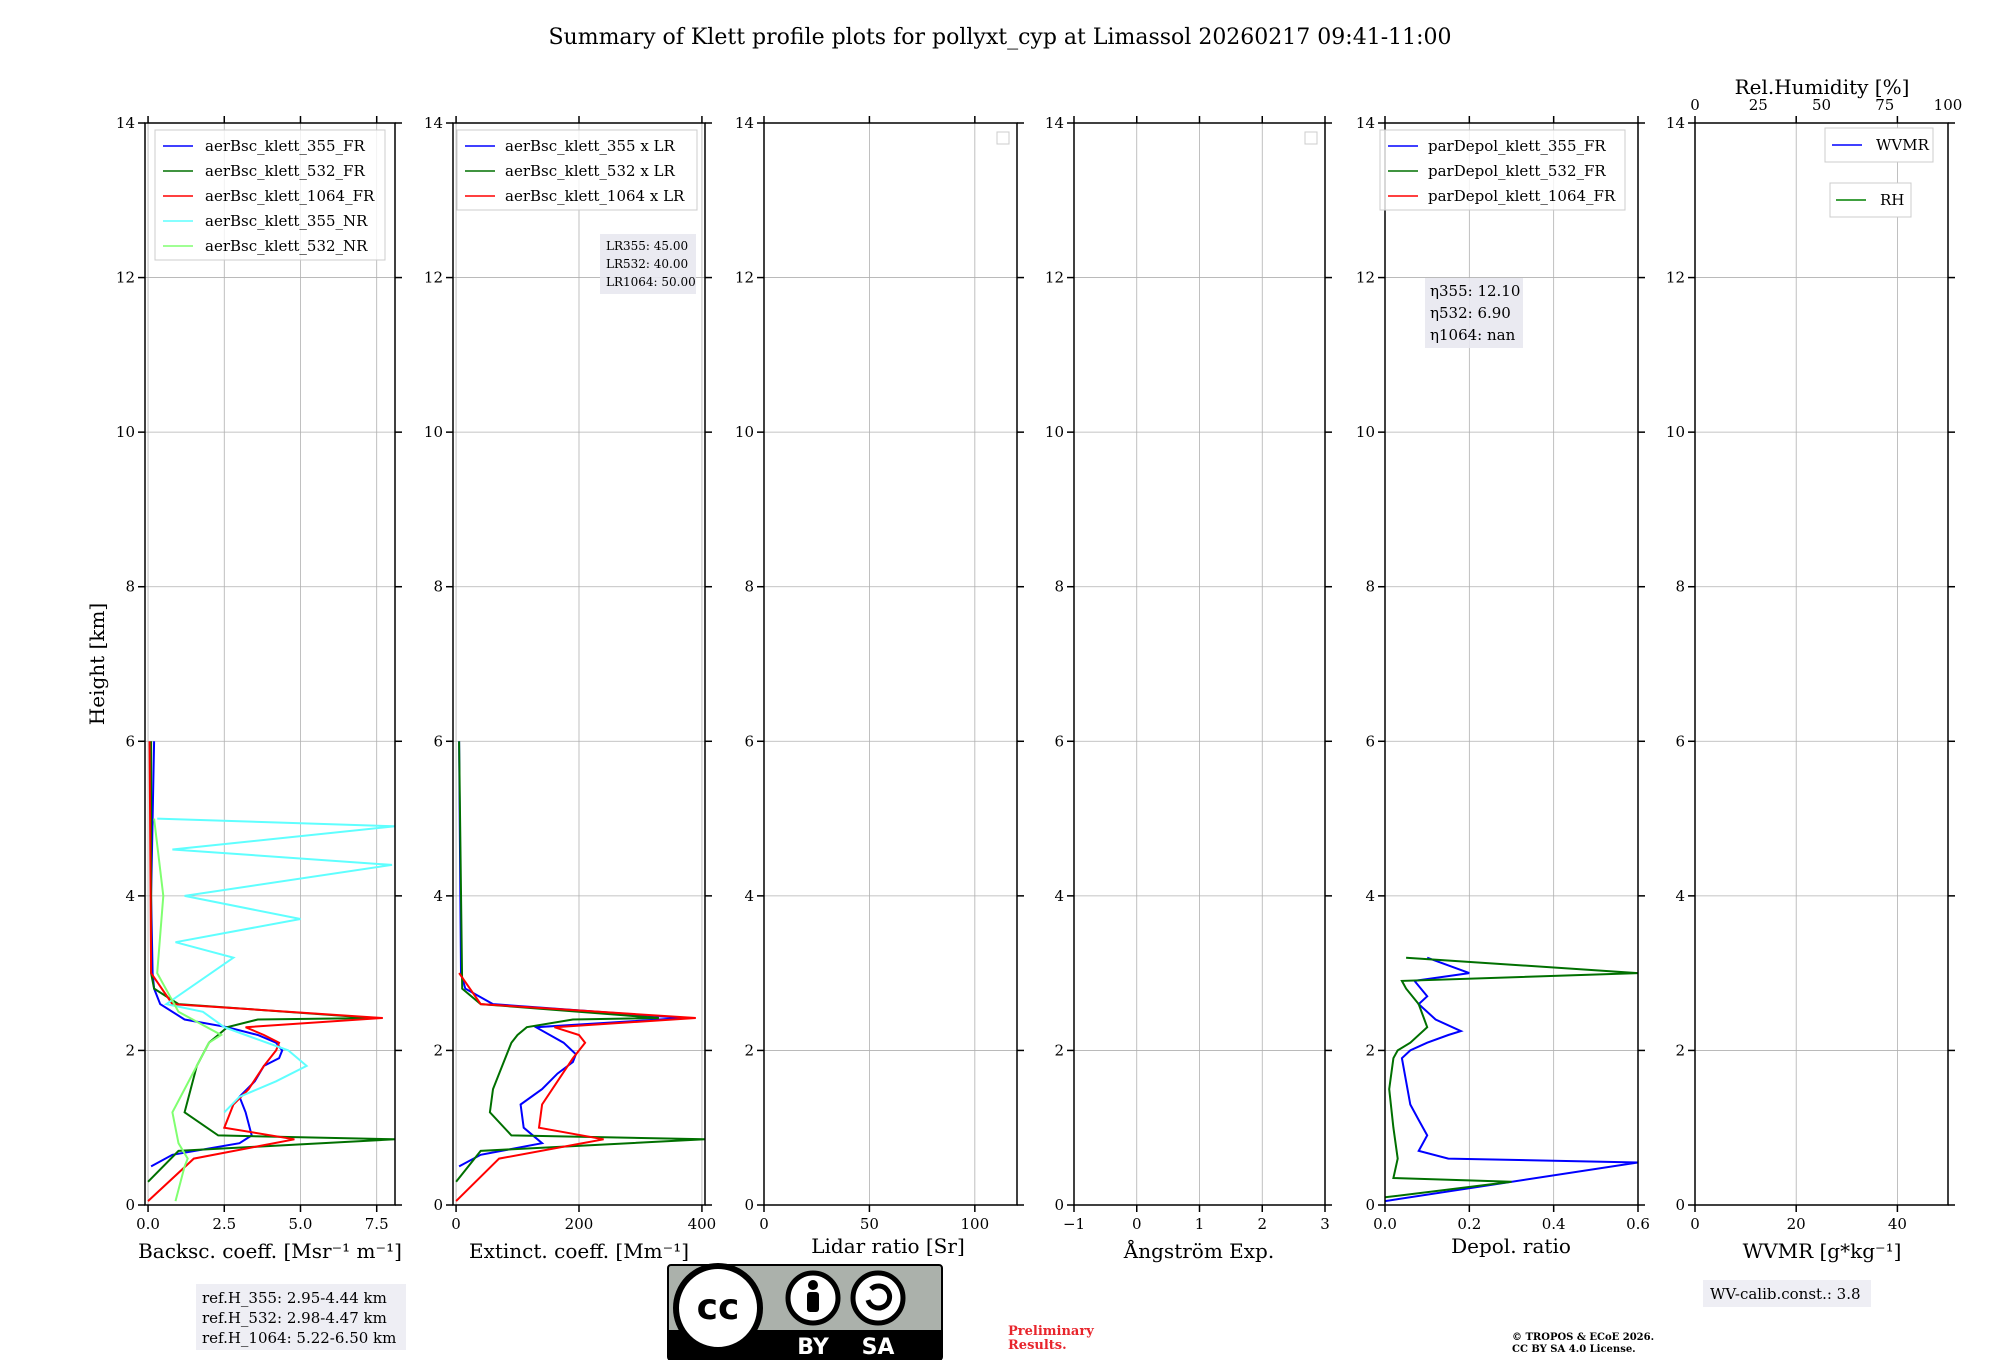 The height and width of the screenshot is (1360, 2000). I want to click on ang-ytick-label-12: 12, so click(1054, 278).